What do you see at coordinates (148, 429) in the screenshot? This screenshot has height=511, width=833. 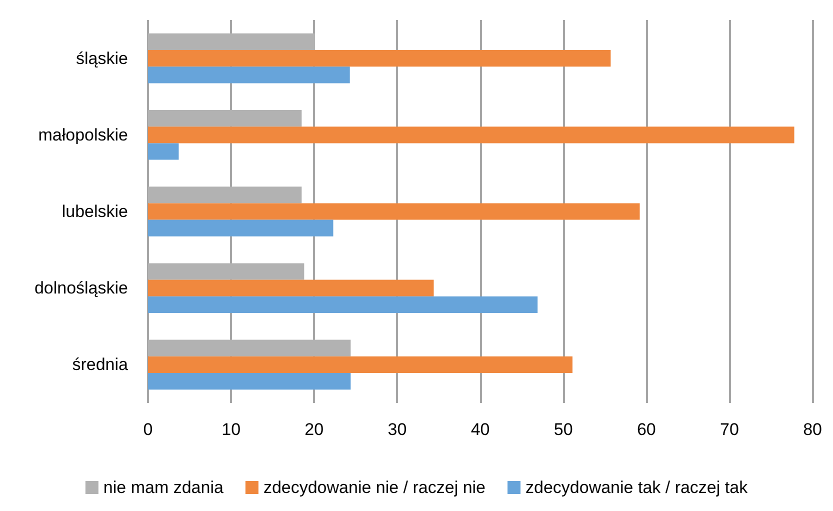 I see `x-tick-label: 0` at bounding box center [148, 429].